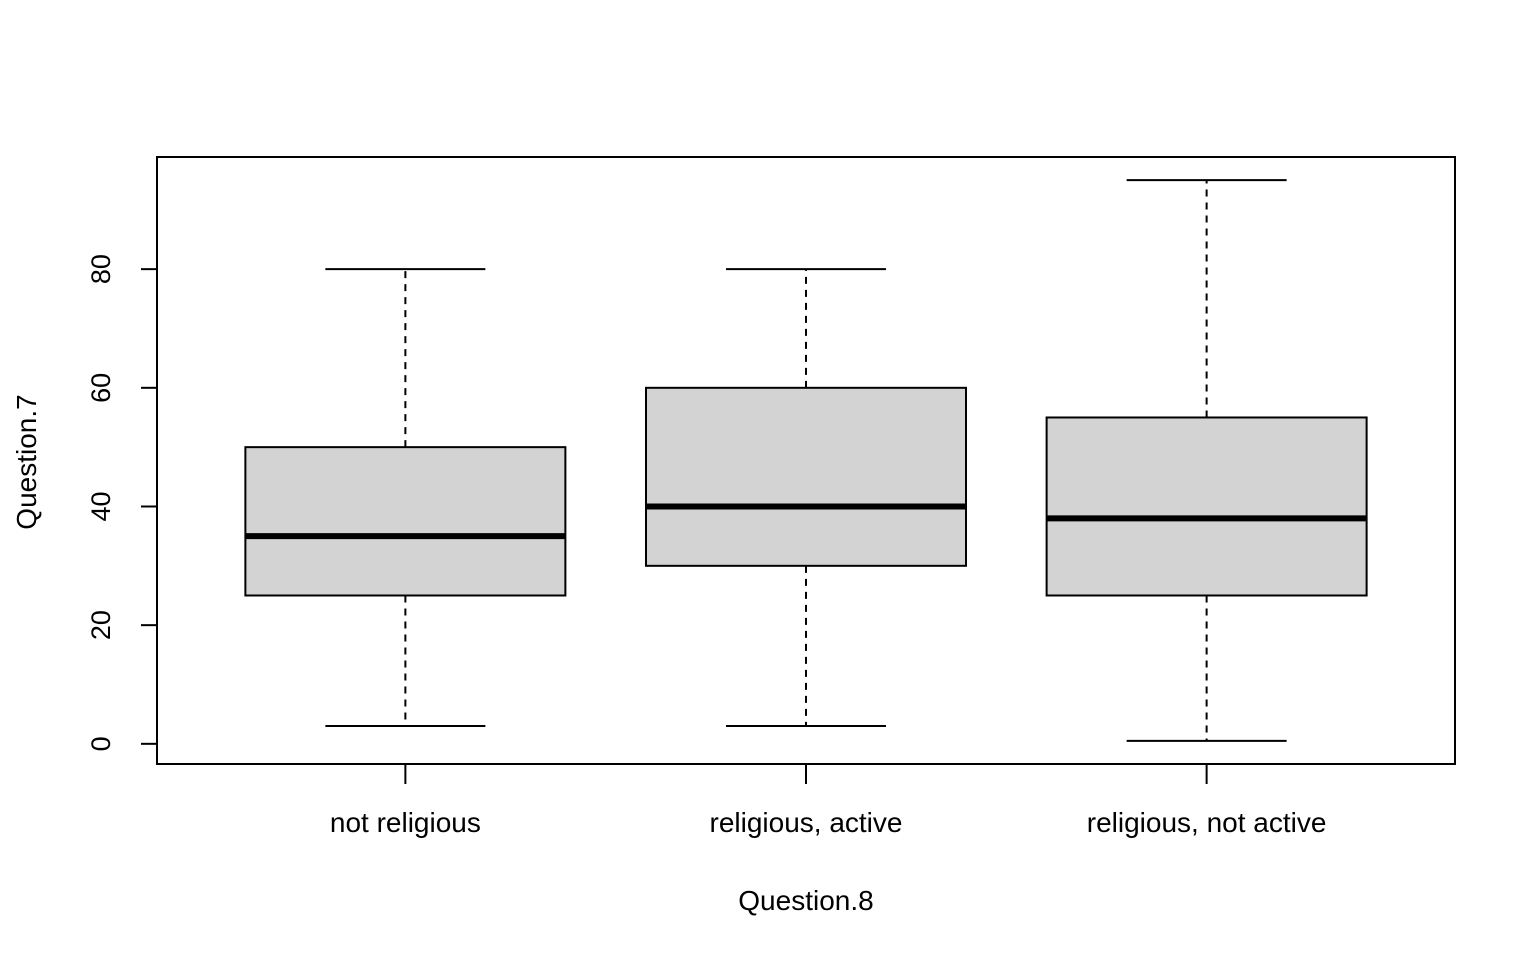  What do you see at coordinates (101, 625) in the screenshot?
I see `y-tick-label: 20` at bounding box center [101, 625].